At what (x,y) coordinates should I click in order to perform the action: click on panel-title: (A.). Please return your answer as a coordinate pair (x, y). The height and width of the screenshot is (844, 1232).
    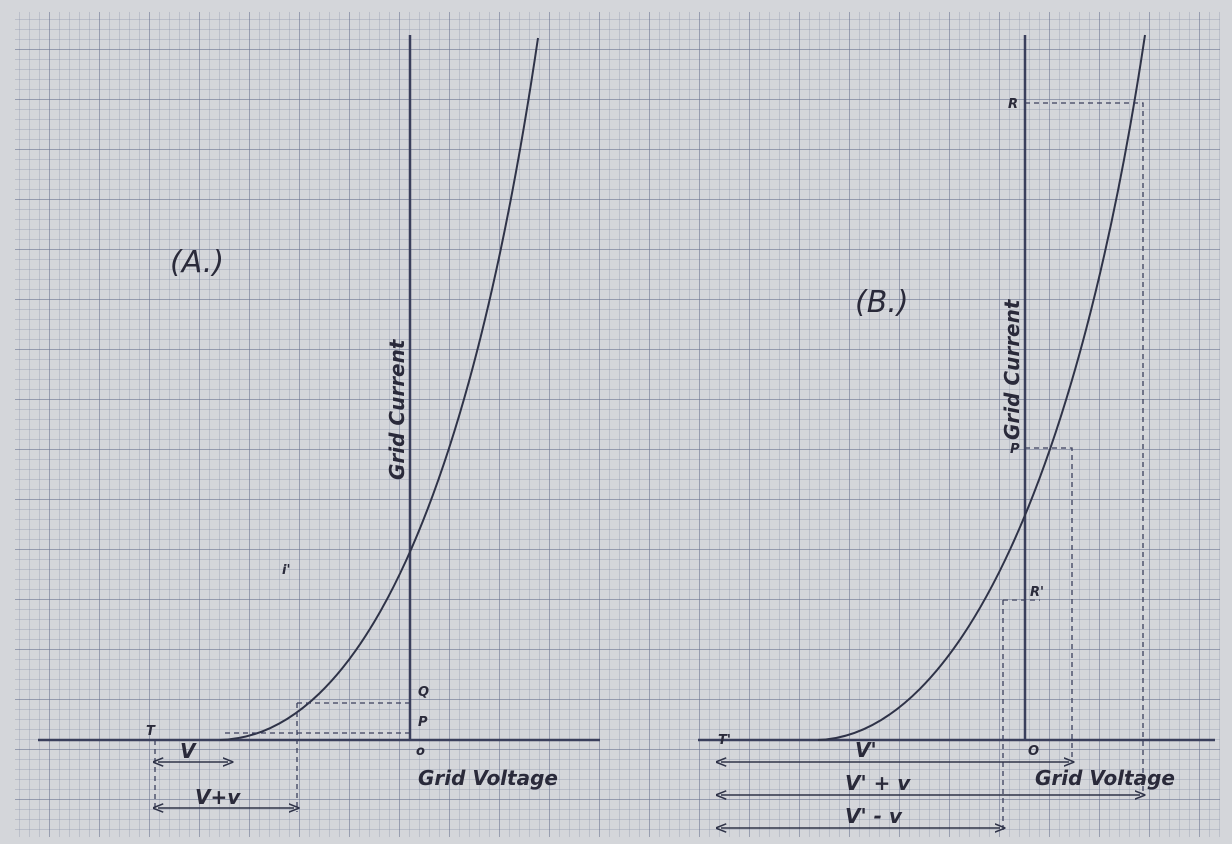
    Looking at the image, I should click on (197, 262).